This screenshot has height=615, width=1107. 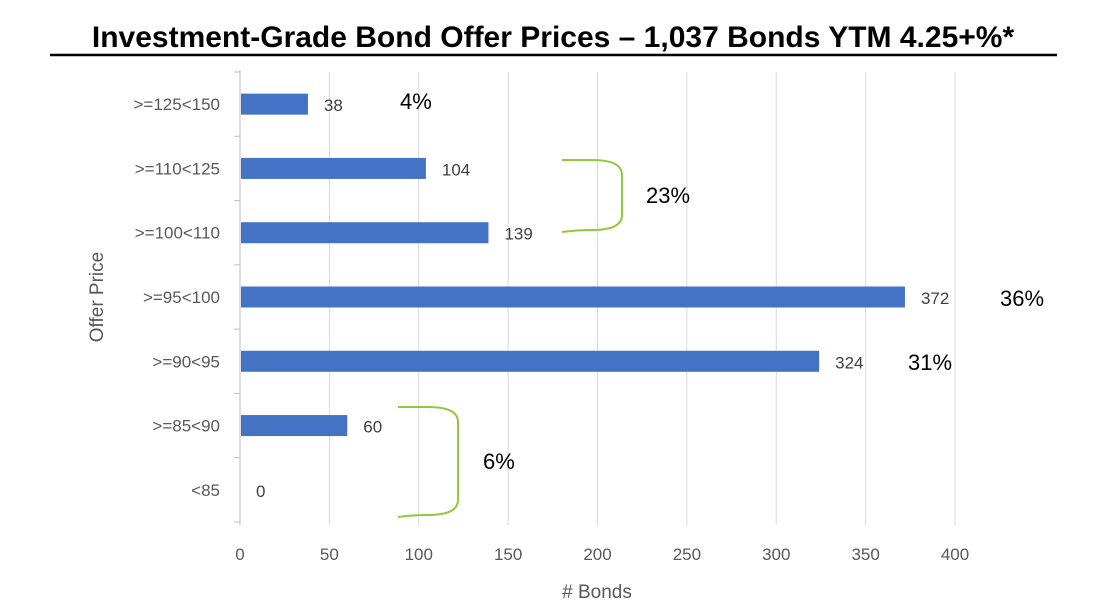 What do you see at coordinates (176, 104) in the screenshot?
I see `category-label: >=125<150` at bounding box center [176, 104].